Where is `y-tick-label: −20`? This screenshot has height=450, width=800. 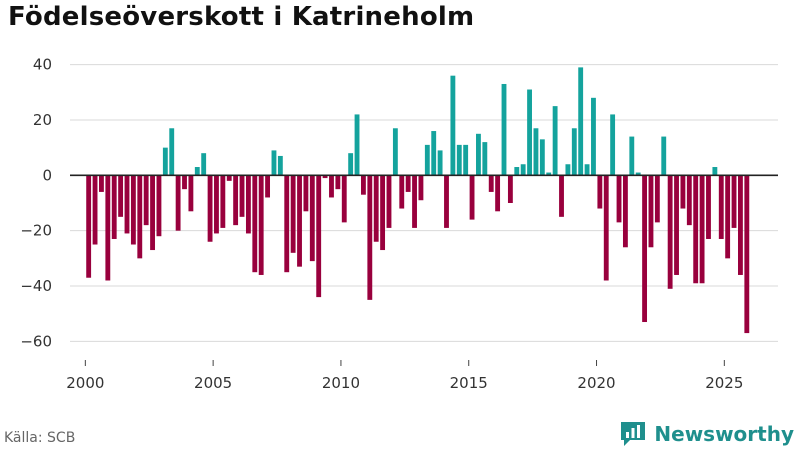 y-tick-label: −20 is located at coordinates (36, 231).